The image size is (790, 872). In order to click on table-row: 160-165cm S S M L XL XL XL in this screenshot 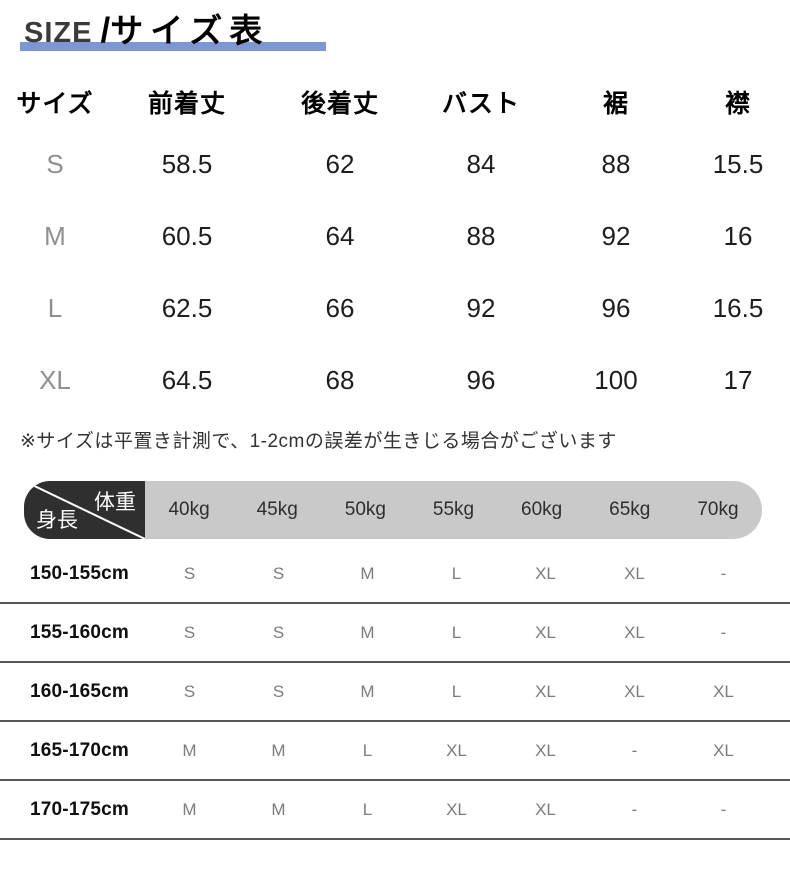, I will do `click(395, 692)`.